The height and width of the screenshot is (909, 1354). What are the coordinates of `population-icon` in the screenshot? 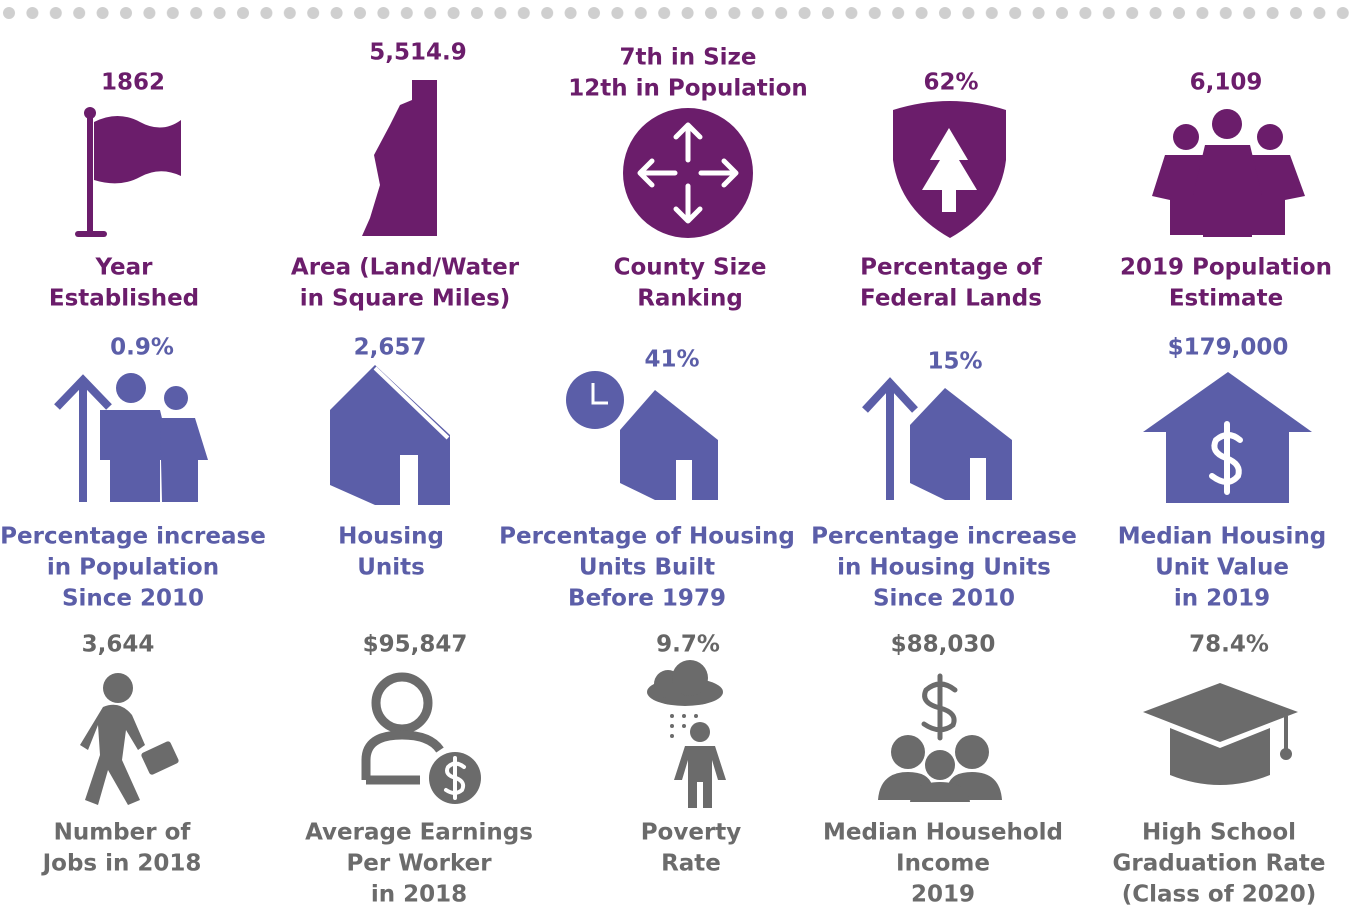 It's located at (1228, 173).